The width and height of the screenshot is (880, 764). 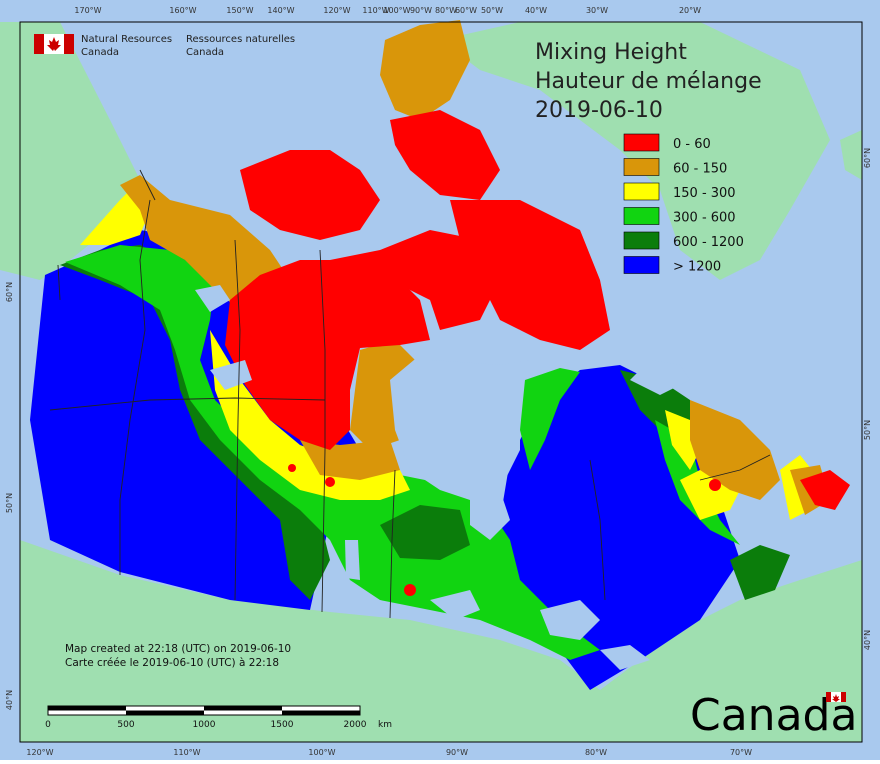 I want to click on graticule-top-label: 140°W, so click(x=280, y=10).